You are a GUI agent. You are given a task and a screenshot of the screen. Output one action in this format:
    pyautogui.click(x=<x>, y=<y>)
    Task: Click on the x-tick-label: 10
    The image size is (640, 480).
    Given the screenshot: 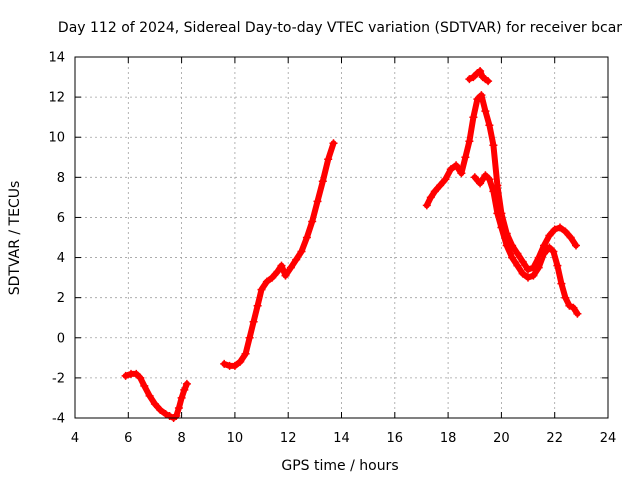 What is the action you would take?
    pyautogui.click(x=235, y=438)
    